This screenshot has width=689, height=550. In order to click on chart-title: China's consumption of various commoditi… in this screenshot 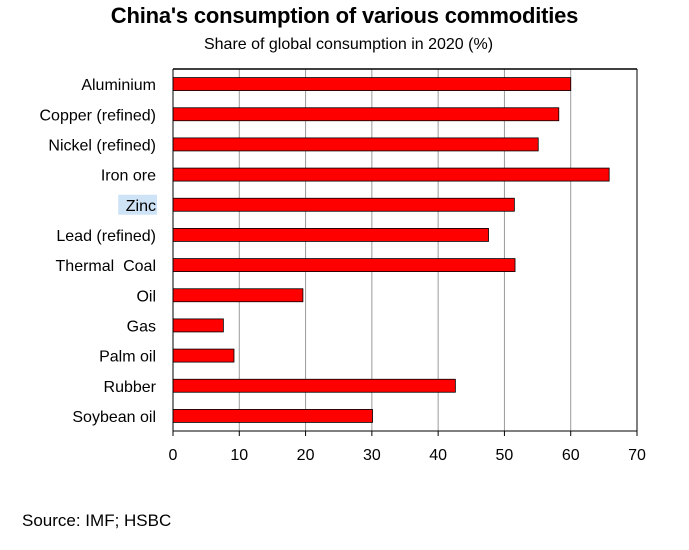, I will do `click(344, 15)`.